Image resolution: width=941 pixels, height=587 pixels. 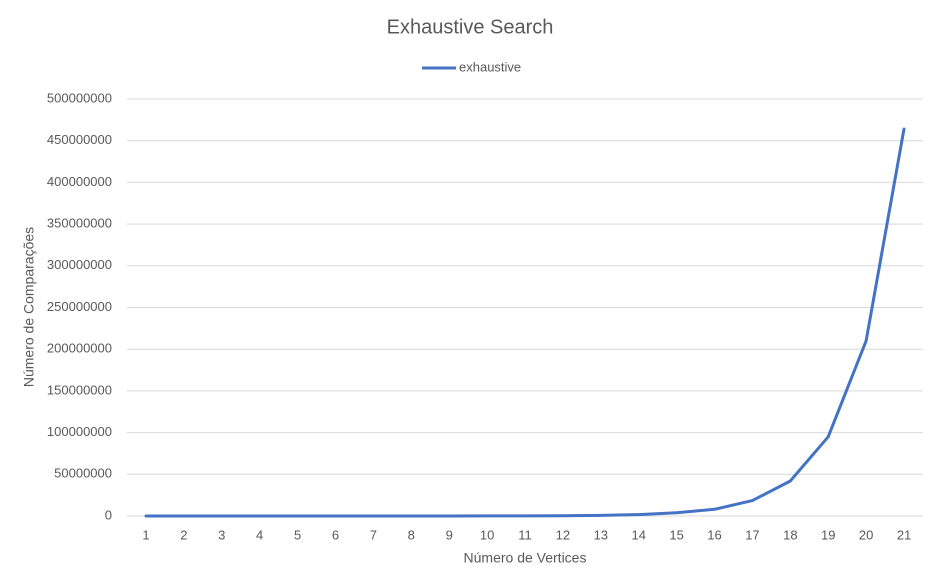 I want to click on x-tick-label: 10, so click(x=487, y=534).